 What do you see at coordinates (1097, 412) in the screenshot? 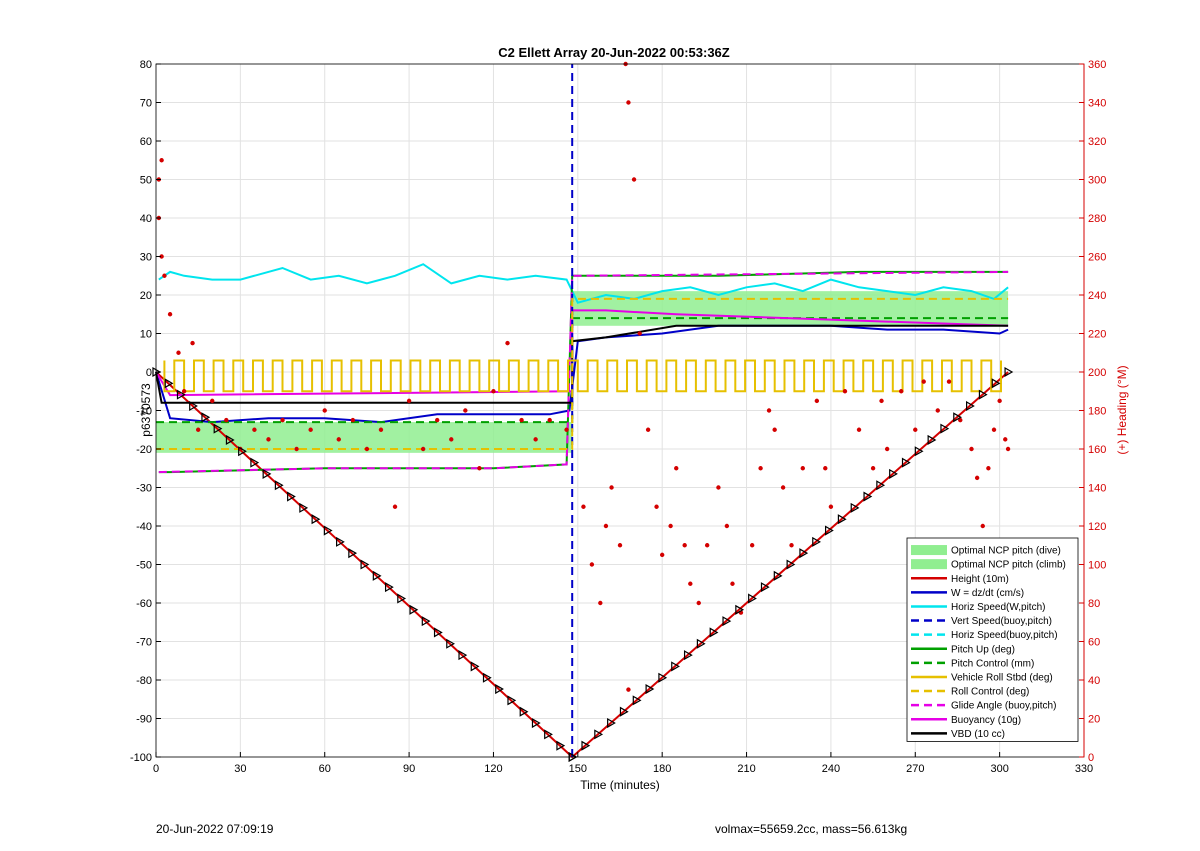
I see `y2-tick-label: 180` at bounding box center [1097, 412].